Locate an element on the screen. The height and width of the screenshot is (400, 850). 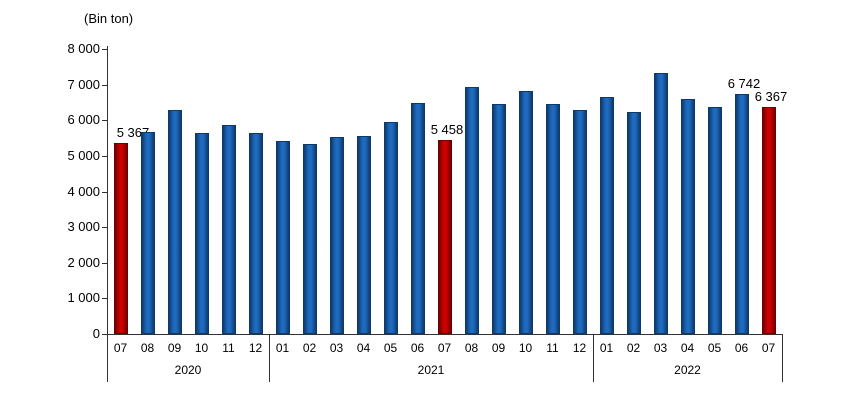
year-group-label: 2022 is located at coordinates (687, 370).